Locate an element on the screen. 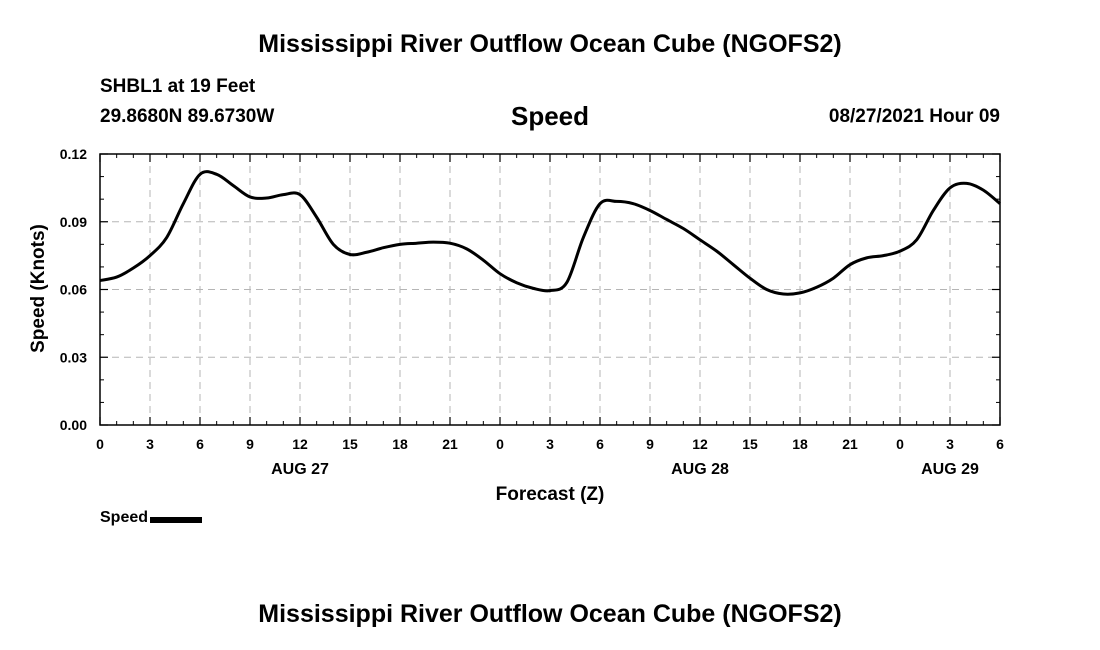  date-label: AUG 27 is located at coordinates (300, 469).